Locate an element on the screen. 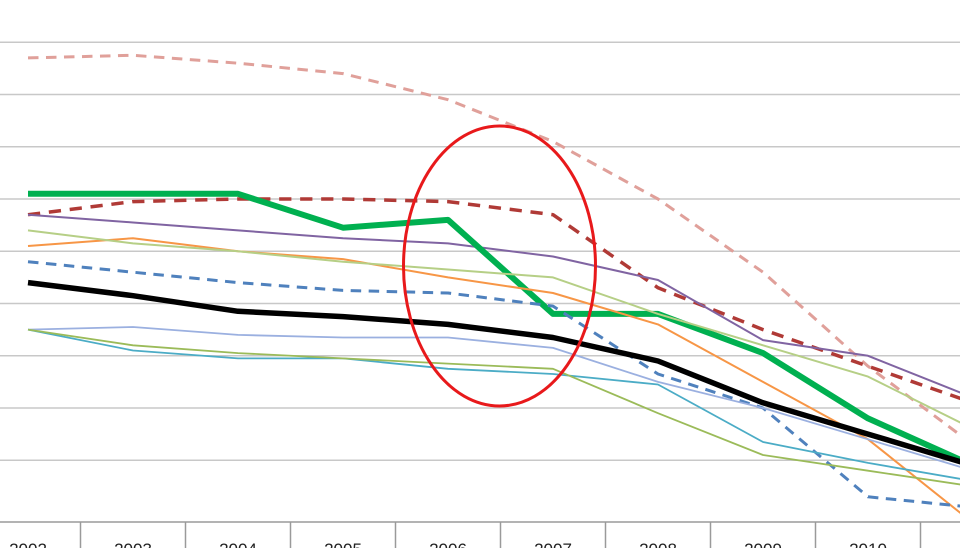  highlight-ellipse is located at coordinates (499, 266).